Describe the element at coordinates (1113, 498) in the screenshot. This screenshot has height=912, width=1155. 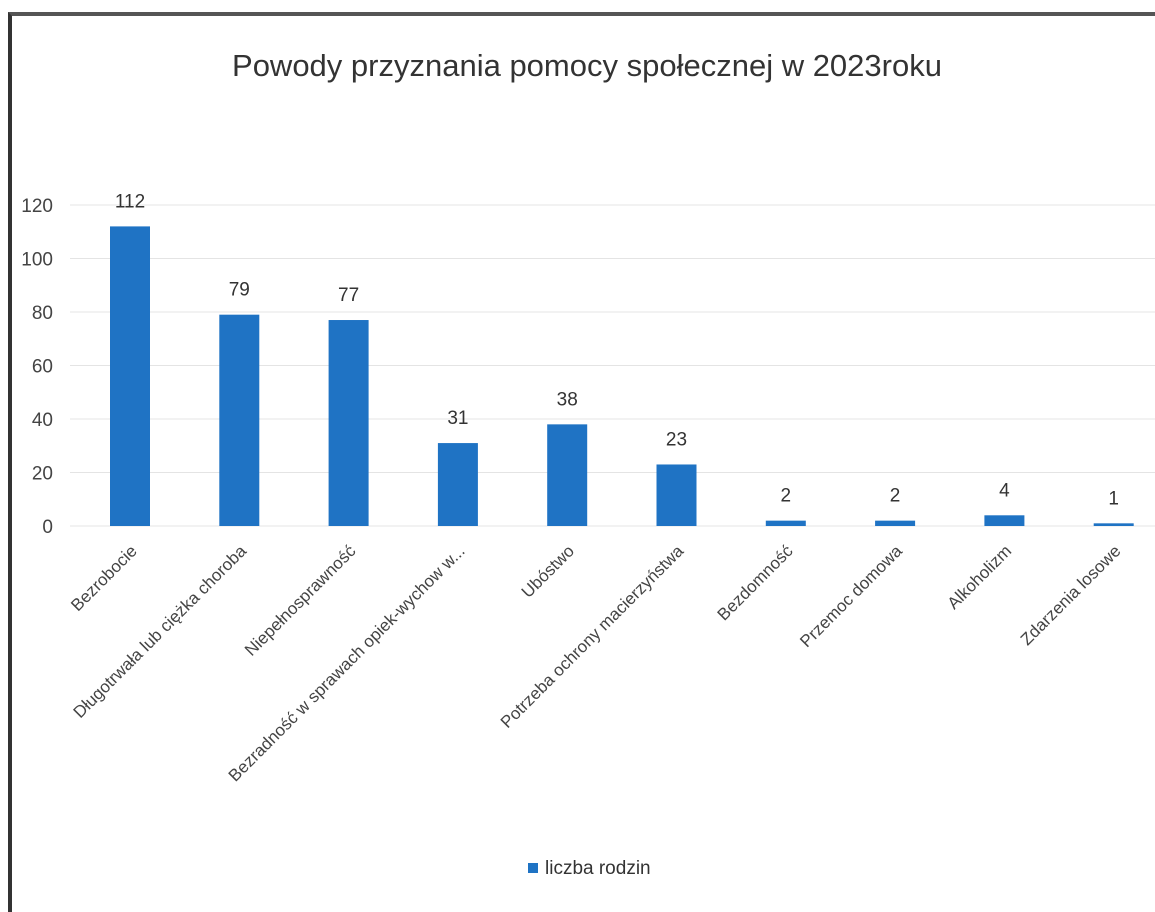
I see `data-label: 1` at that location.